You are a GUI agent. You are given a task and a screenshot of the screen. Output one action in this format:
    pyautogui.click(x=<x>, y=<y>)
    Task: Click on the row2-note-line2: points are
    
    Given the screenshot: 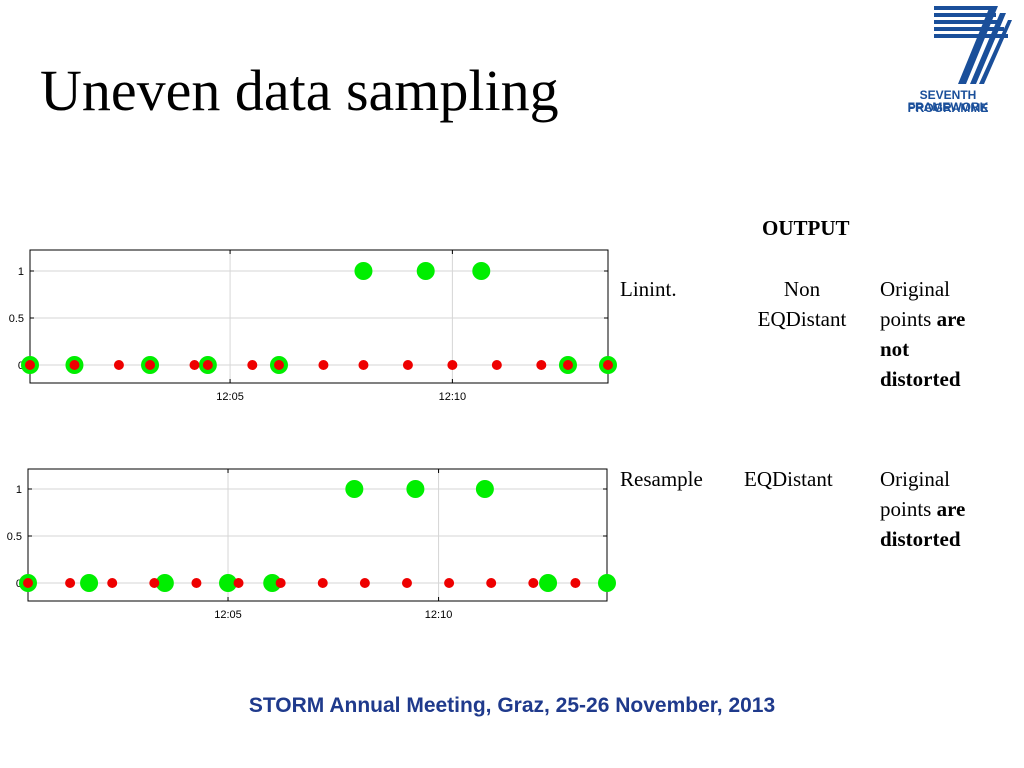 What is the action you would take?
    pyautogui.click(x=922, y=509)
    